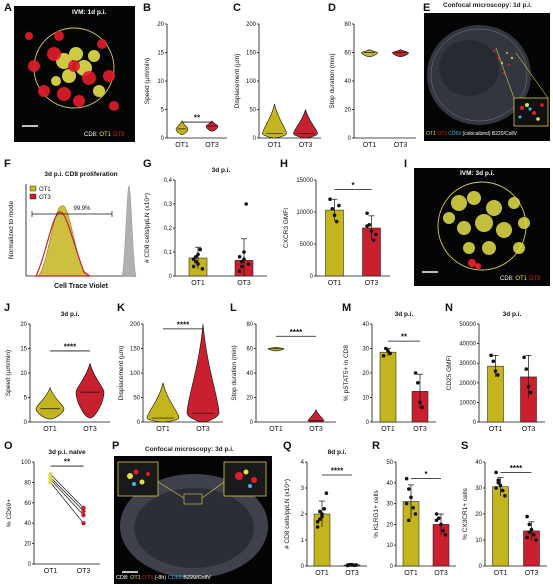 This screenshot has width=553, height=586. I want to click on y-tick-label: 5, so click(26, 399).